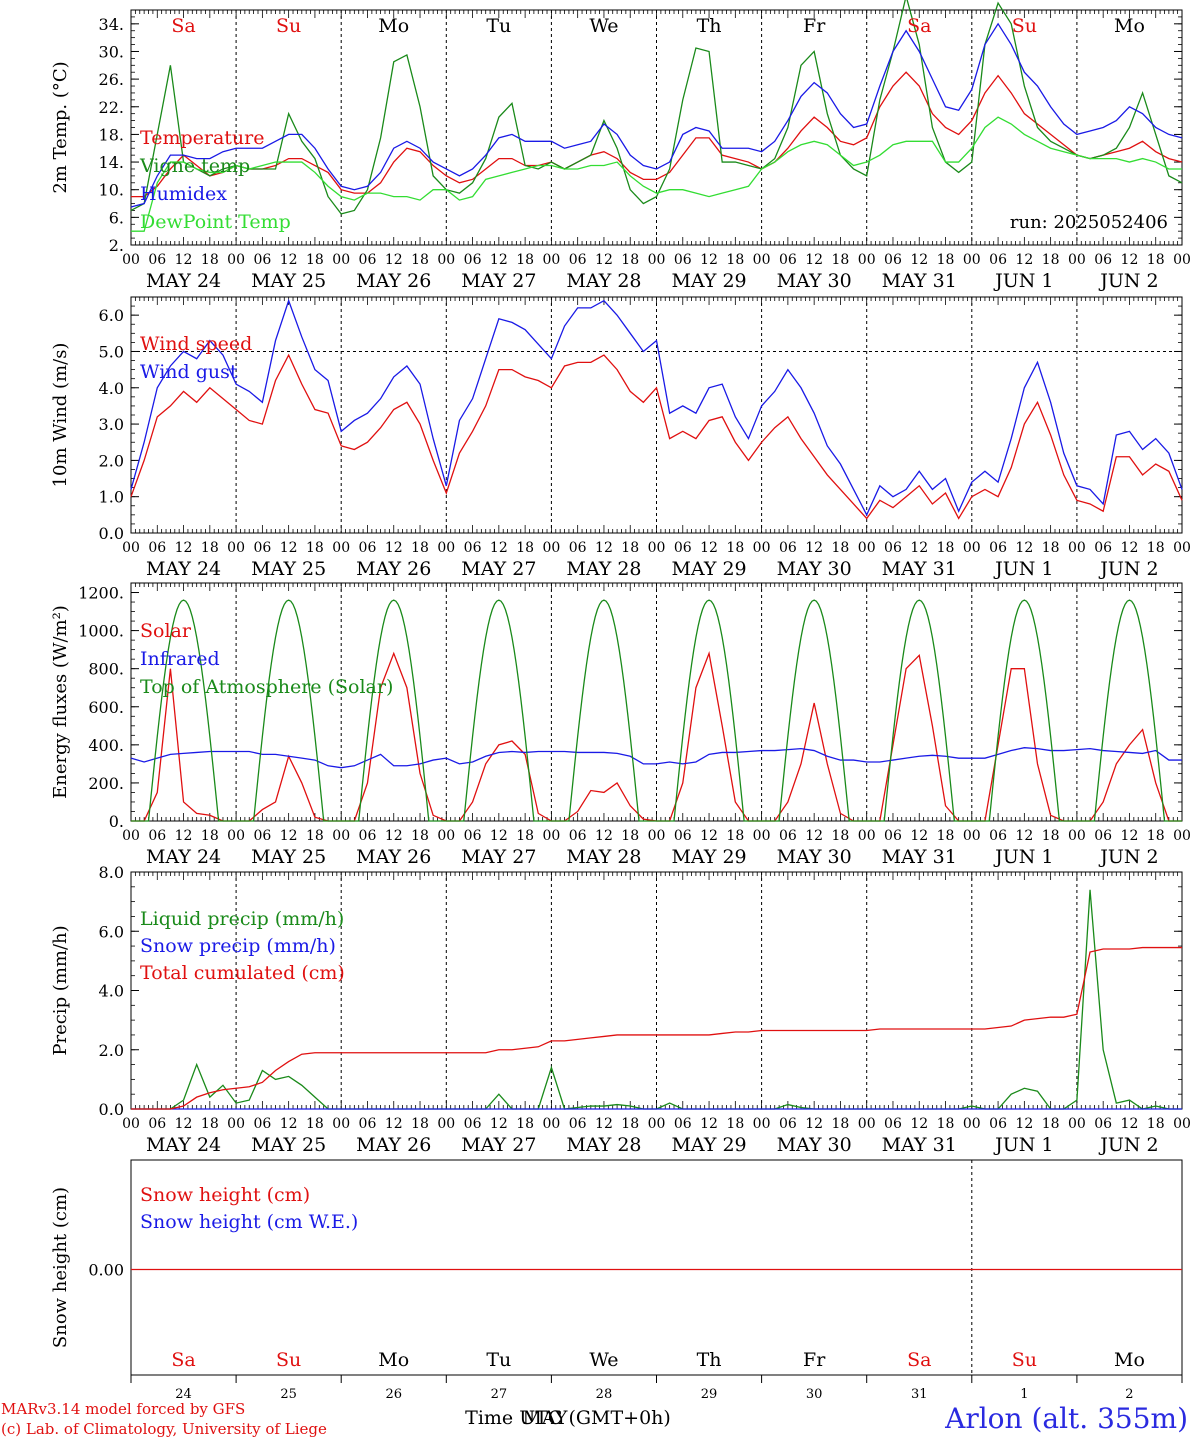 The width and height of the screenshot is (1194, 1440). I want to click on short-date-label: 28, so click(604, 1394).